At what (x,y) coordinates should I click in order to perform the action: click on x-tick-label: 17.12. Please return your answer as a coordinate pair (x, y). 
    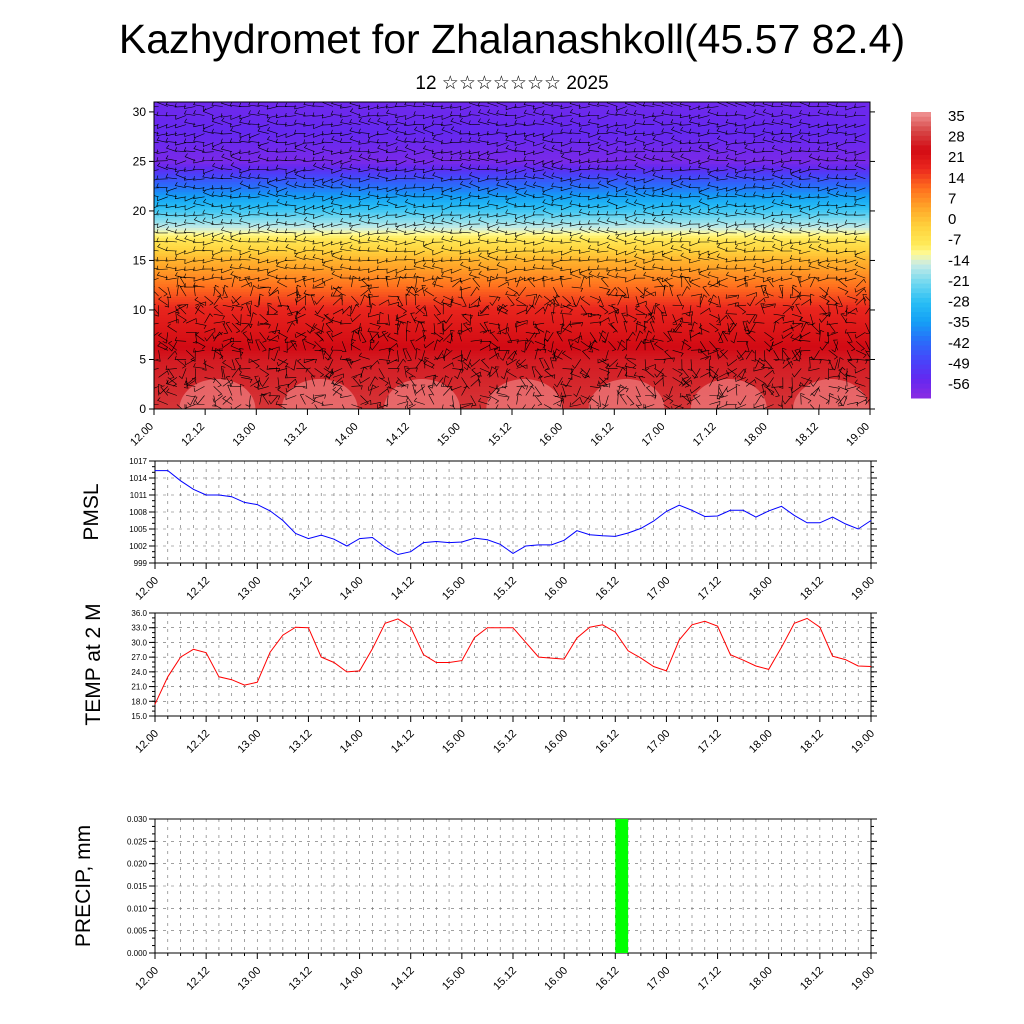
    Looking at the image, I should click on (710, 979).